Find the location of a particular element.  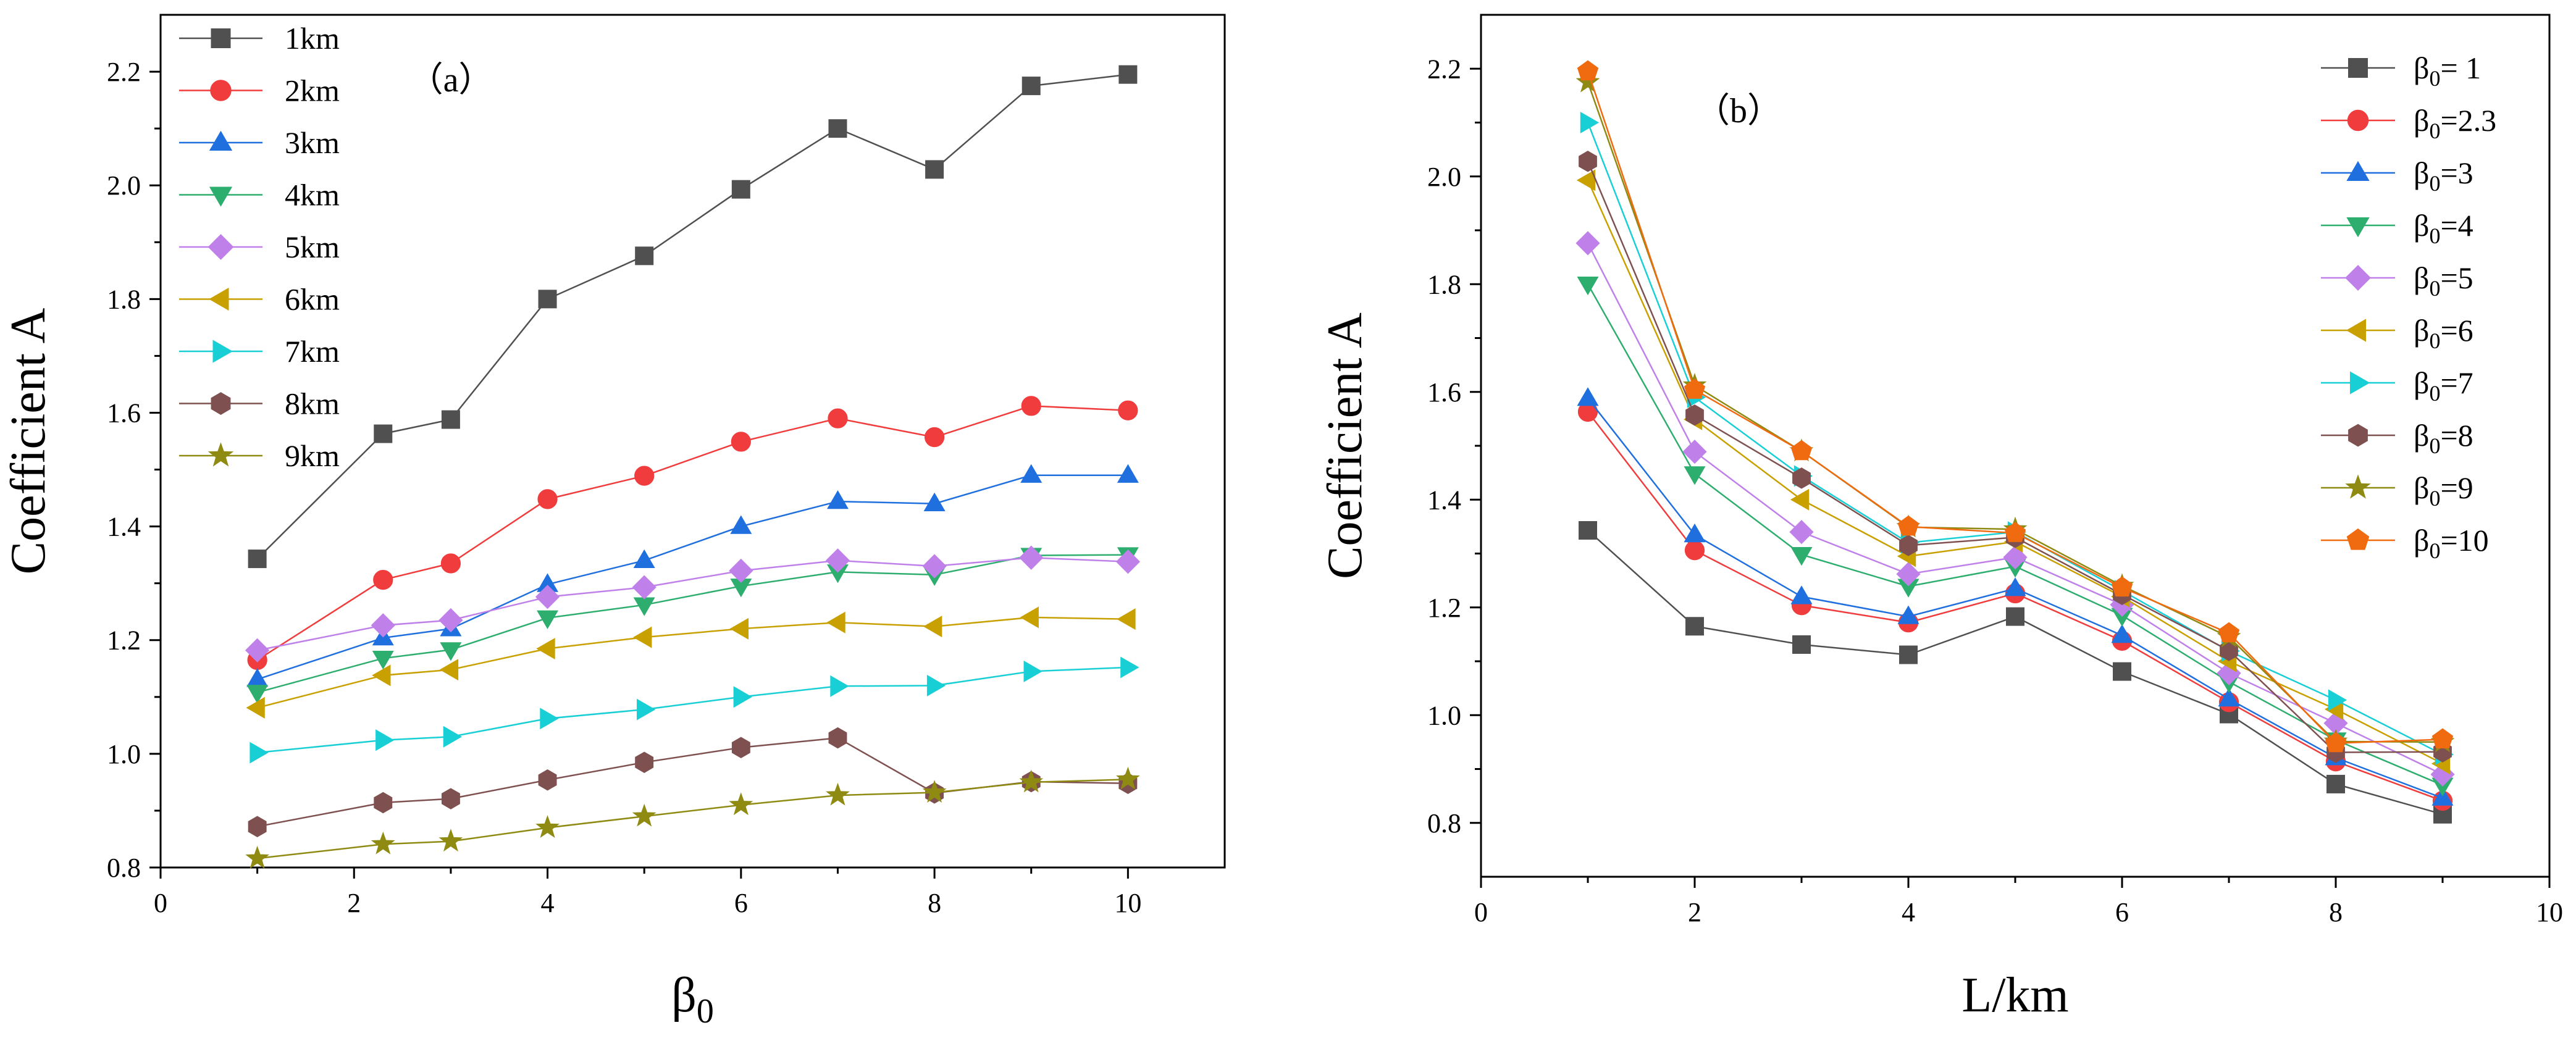

y-tick-label: 0.8 is located at coordinates (1444, 823).